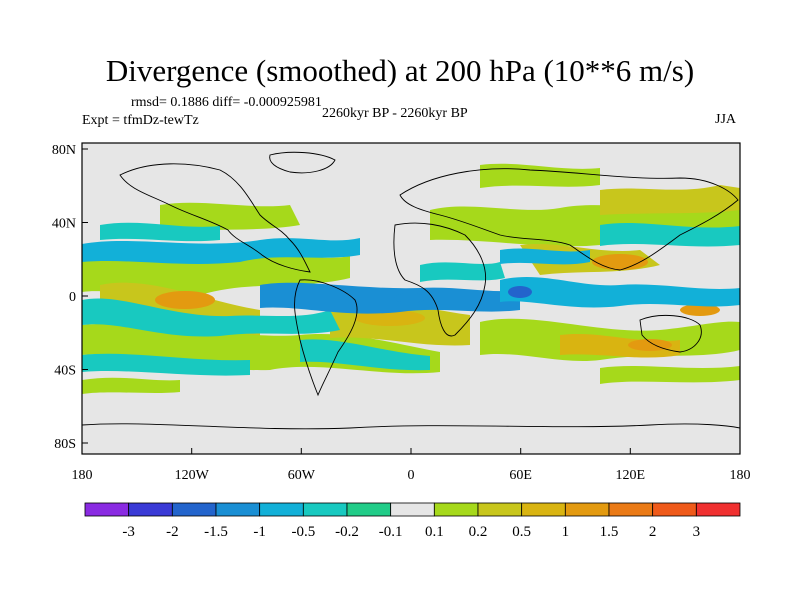 This screenshot has height=600, width=800. What do you see at coordinates (303, 532) in the screenshot?
I see `colorbar-label: -0.5` at bounding box center [303, 532].